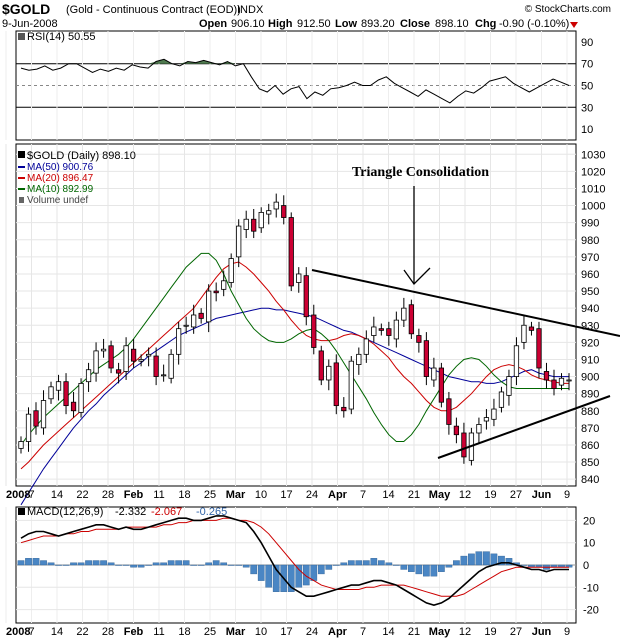 The height and width of the screenshot is (639, 620). I want to click on macd-tick-label: -20, so click(591, 611).